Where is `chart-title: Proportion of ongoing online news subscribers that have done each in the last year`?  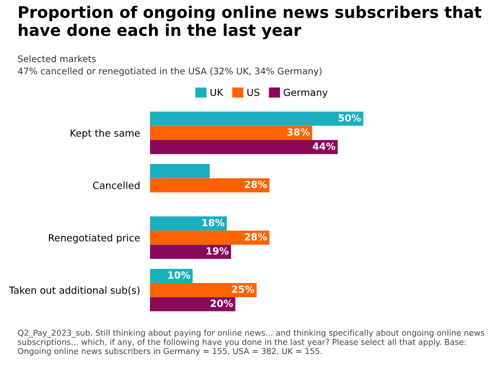
chart-title: Proportion of ongoing online news subscribers that have done each in the last year is located at coordinates (250, 23).